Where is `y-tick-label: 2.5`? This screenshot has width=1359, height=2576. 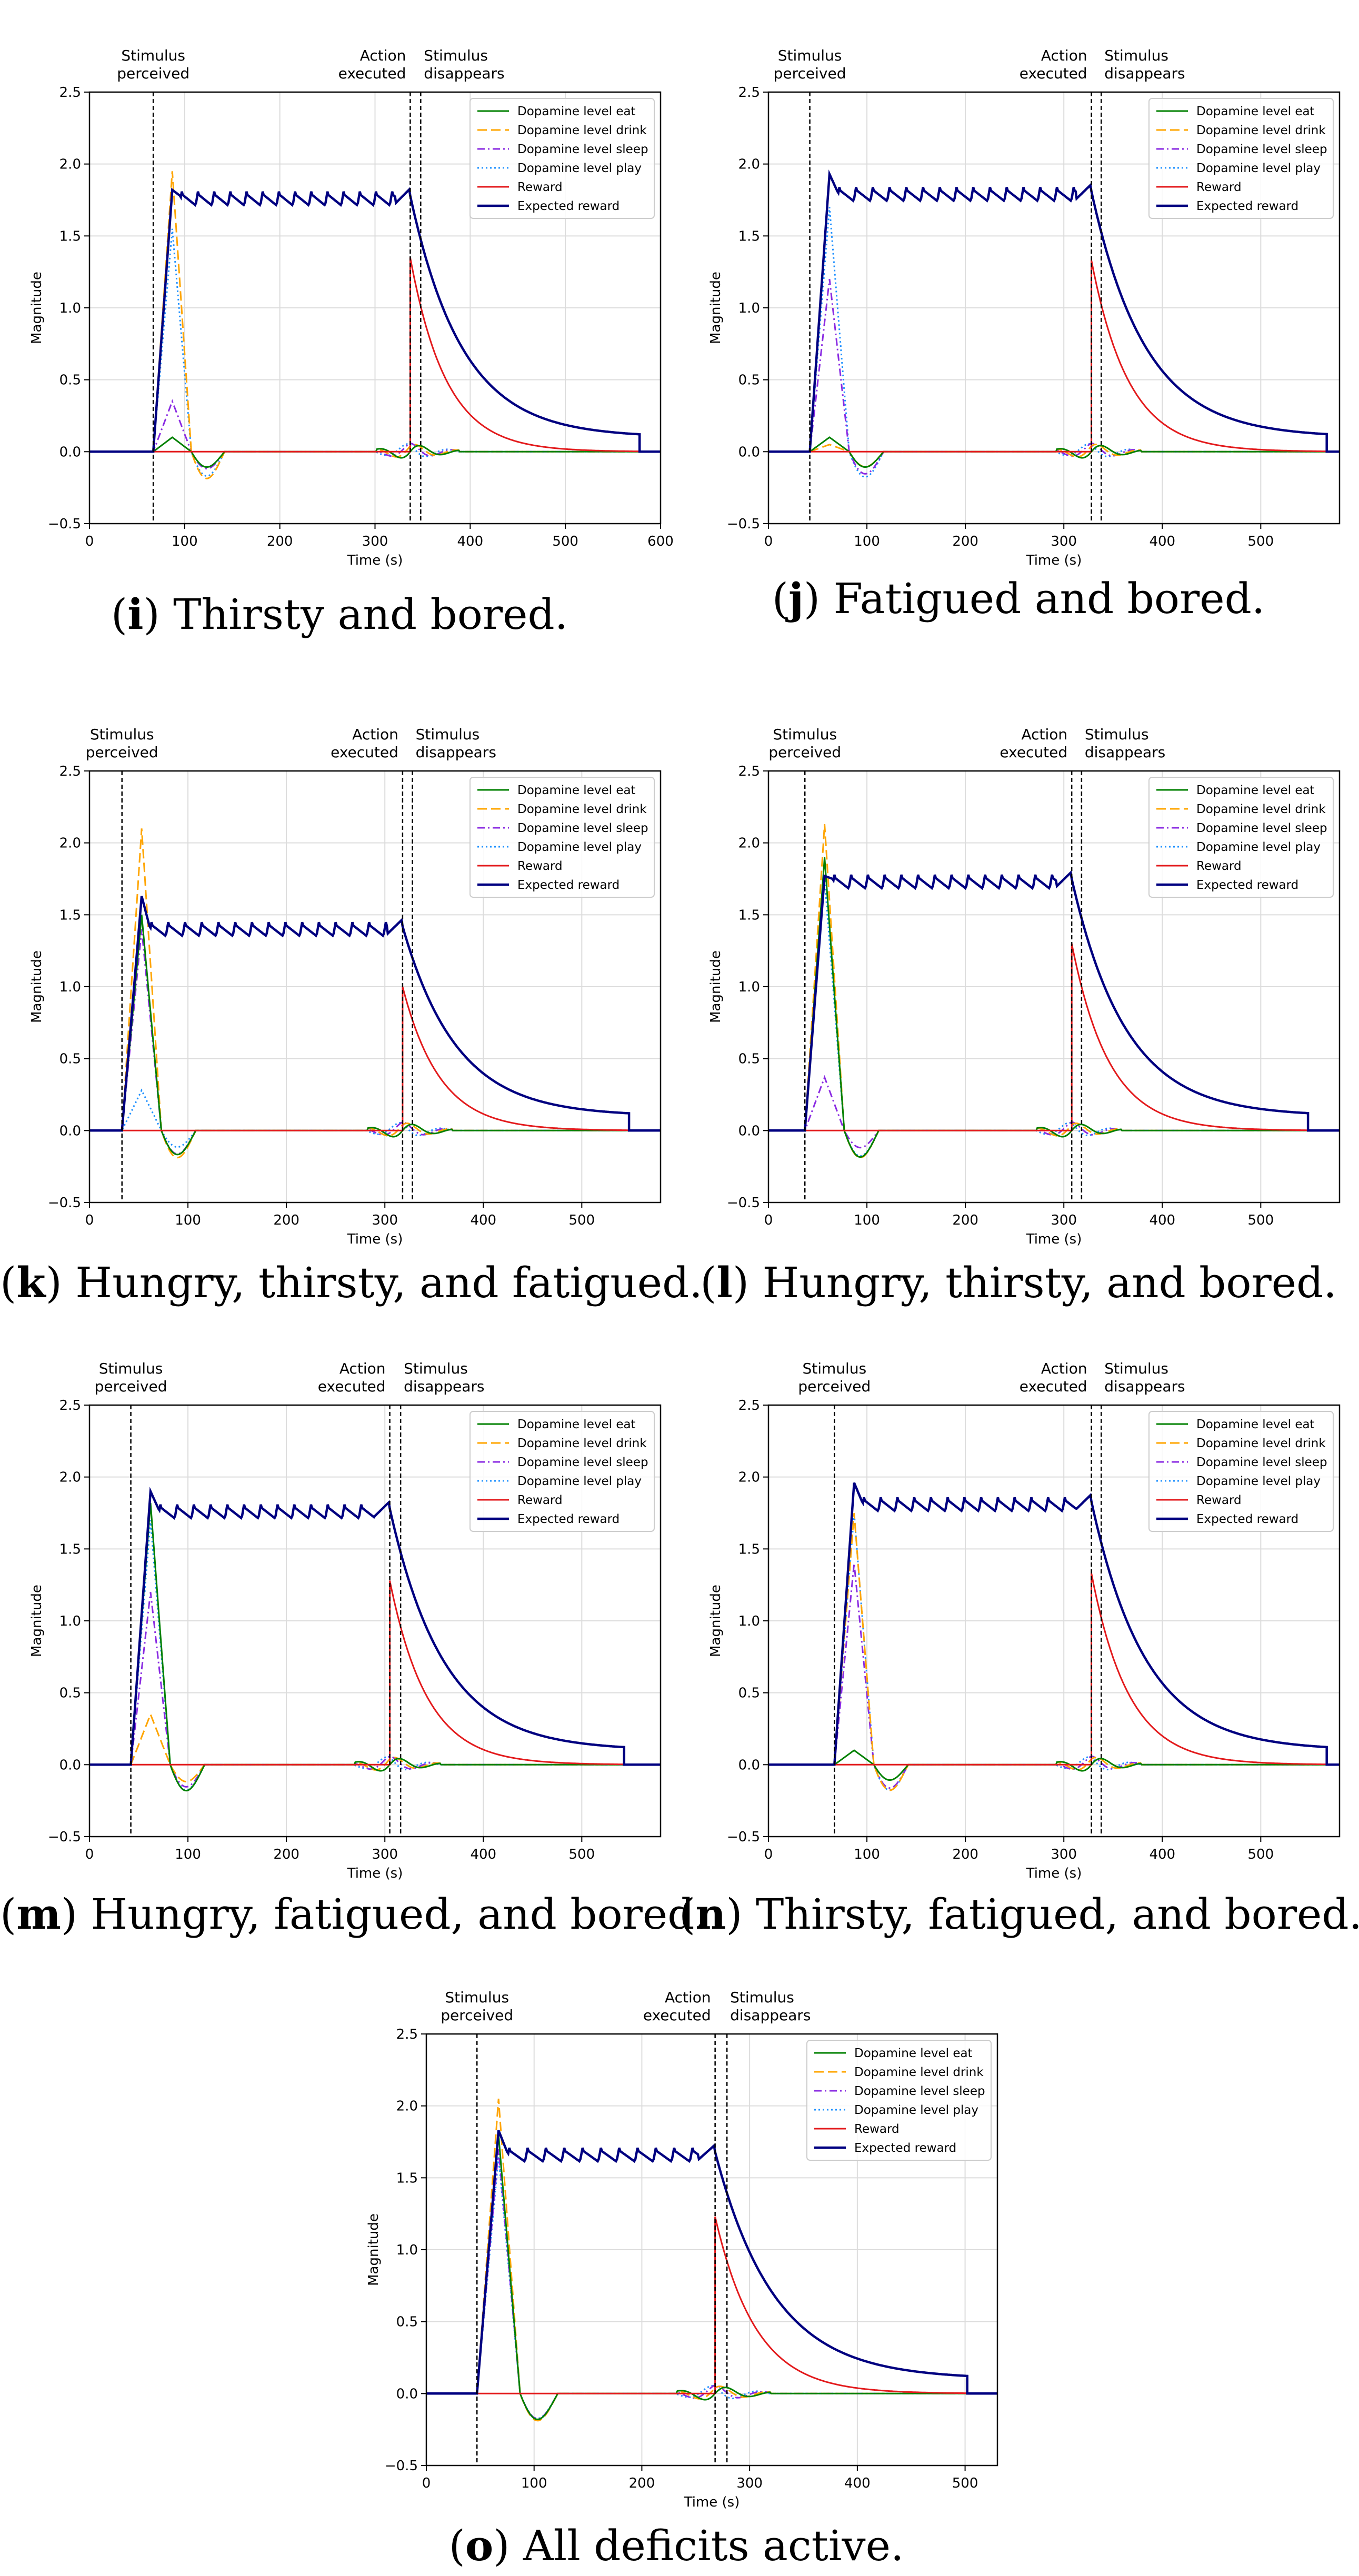
y-tick-label: 2.5 is located at coordinates (749, 93).